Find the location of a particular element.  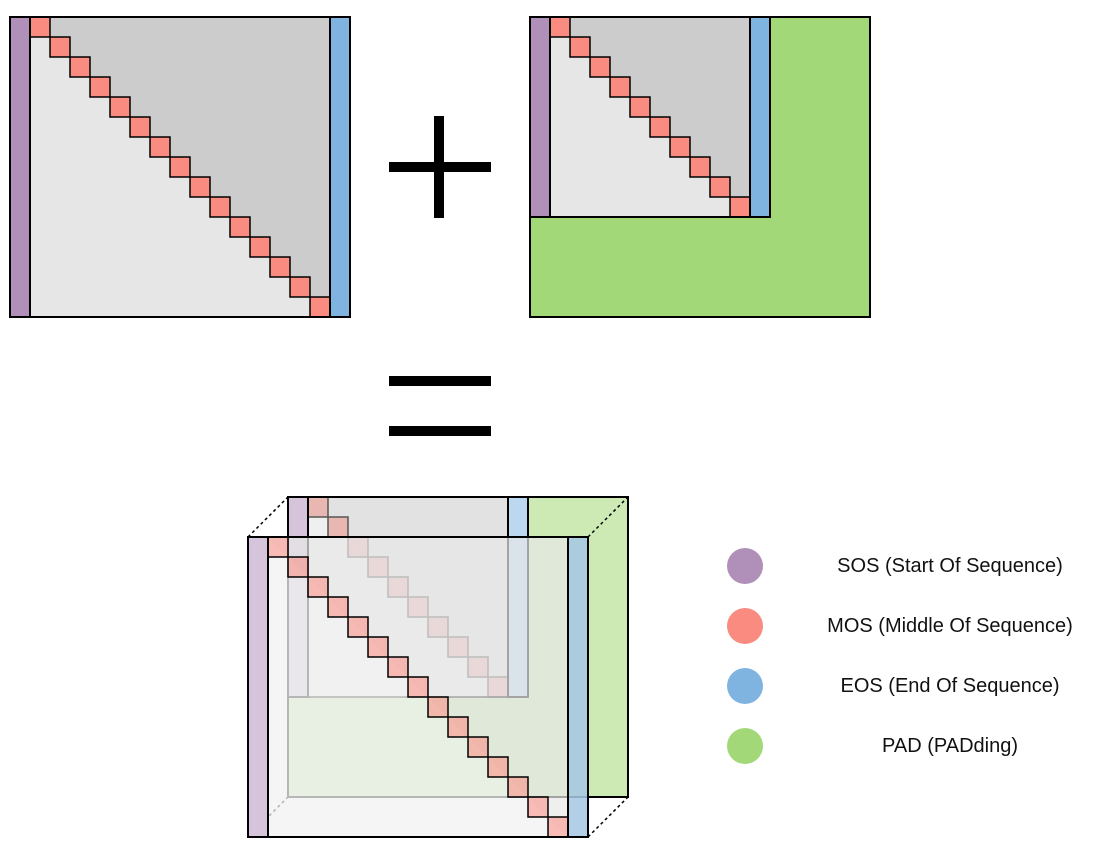

legend-label-pad: PAD (PADding) is located at coordinates (950, 746).